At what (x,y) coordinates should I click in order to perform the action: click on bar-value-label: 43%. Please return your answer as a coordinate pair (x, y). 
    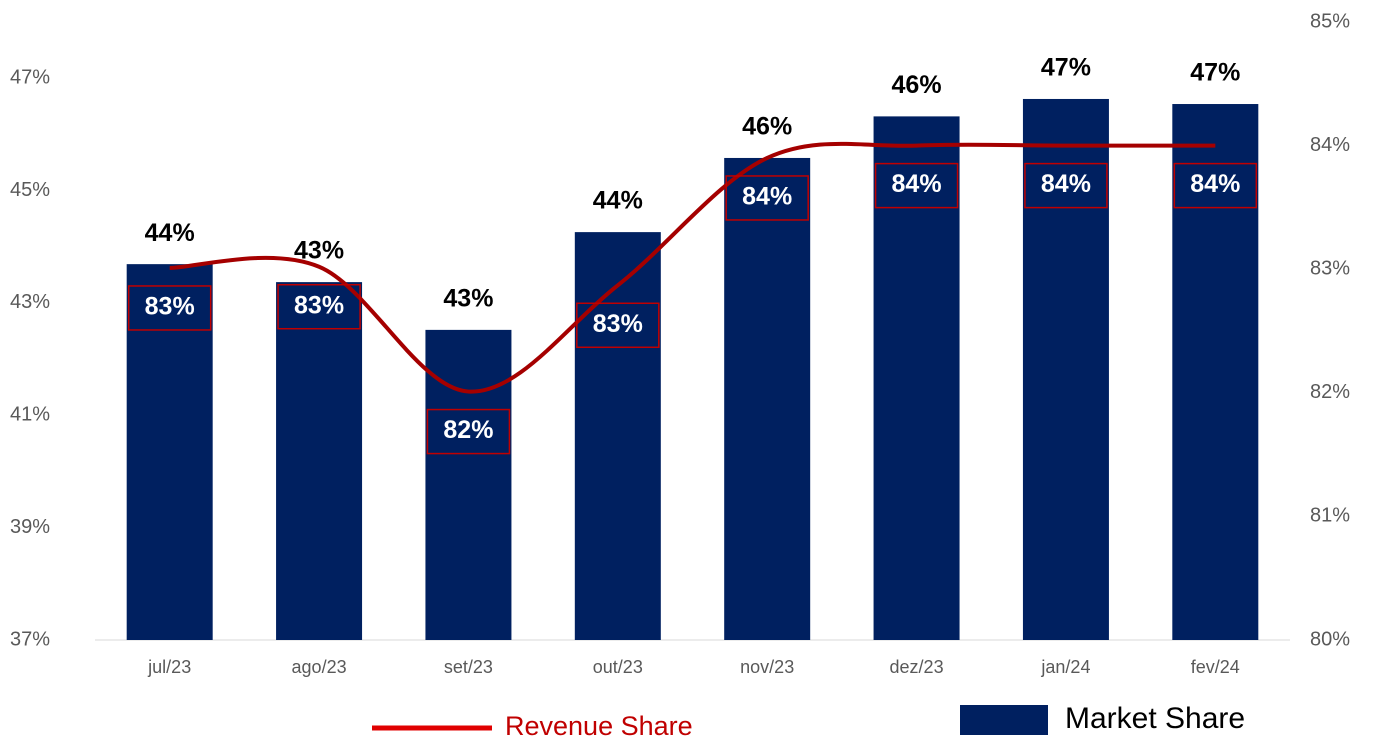
    Looking at the image, I should click on (468, 298).